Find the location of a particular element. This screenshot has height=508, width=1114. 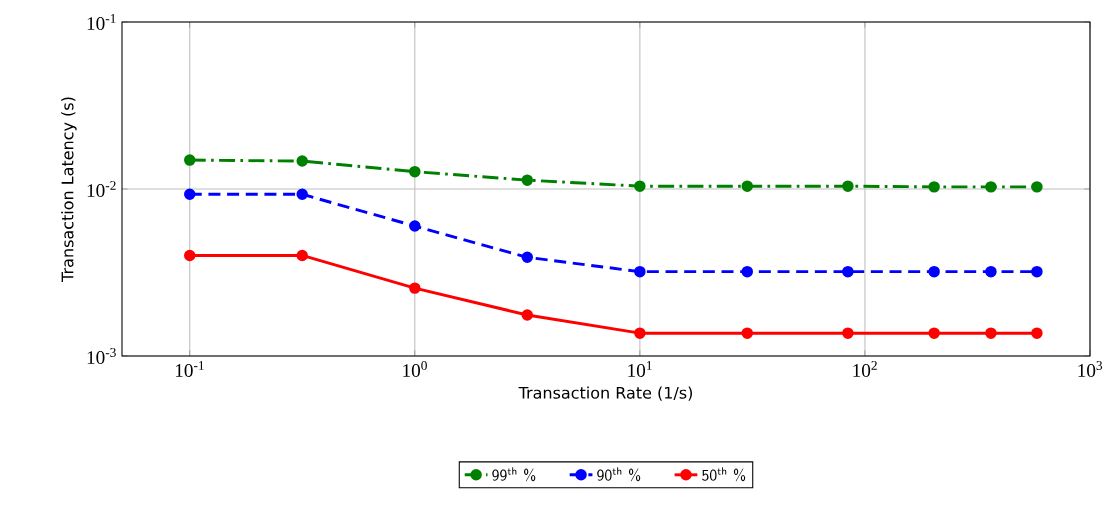

x-tick-label: 10$^{0}$ is located at coordinates (415, 369).